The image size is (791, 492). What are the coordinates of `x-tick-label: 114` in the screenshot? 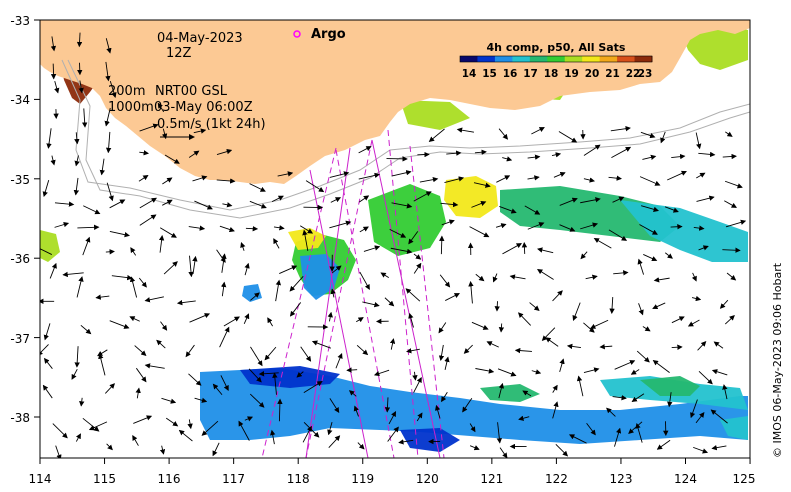 It's located at (40, 479).